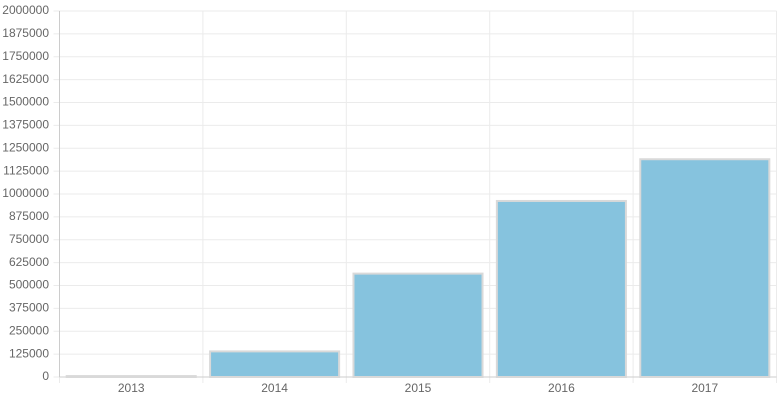 This screenshot has width=777, height=400. Describe the element at coordinates (418, 388) in the screenshot. I see `x-tick-label: 2015` at that location.